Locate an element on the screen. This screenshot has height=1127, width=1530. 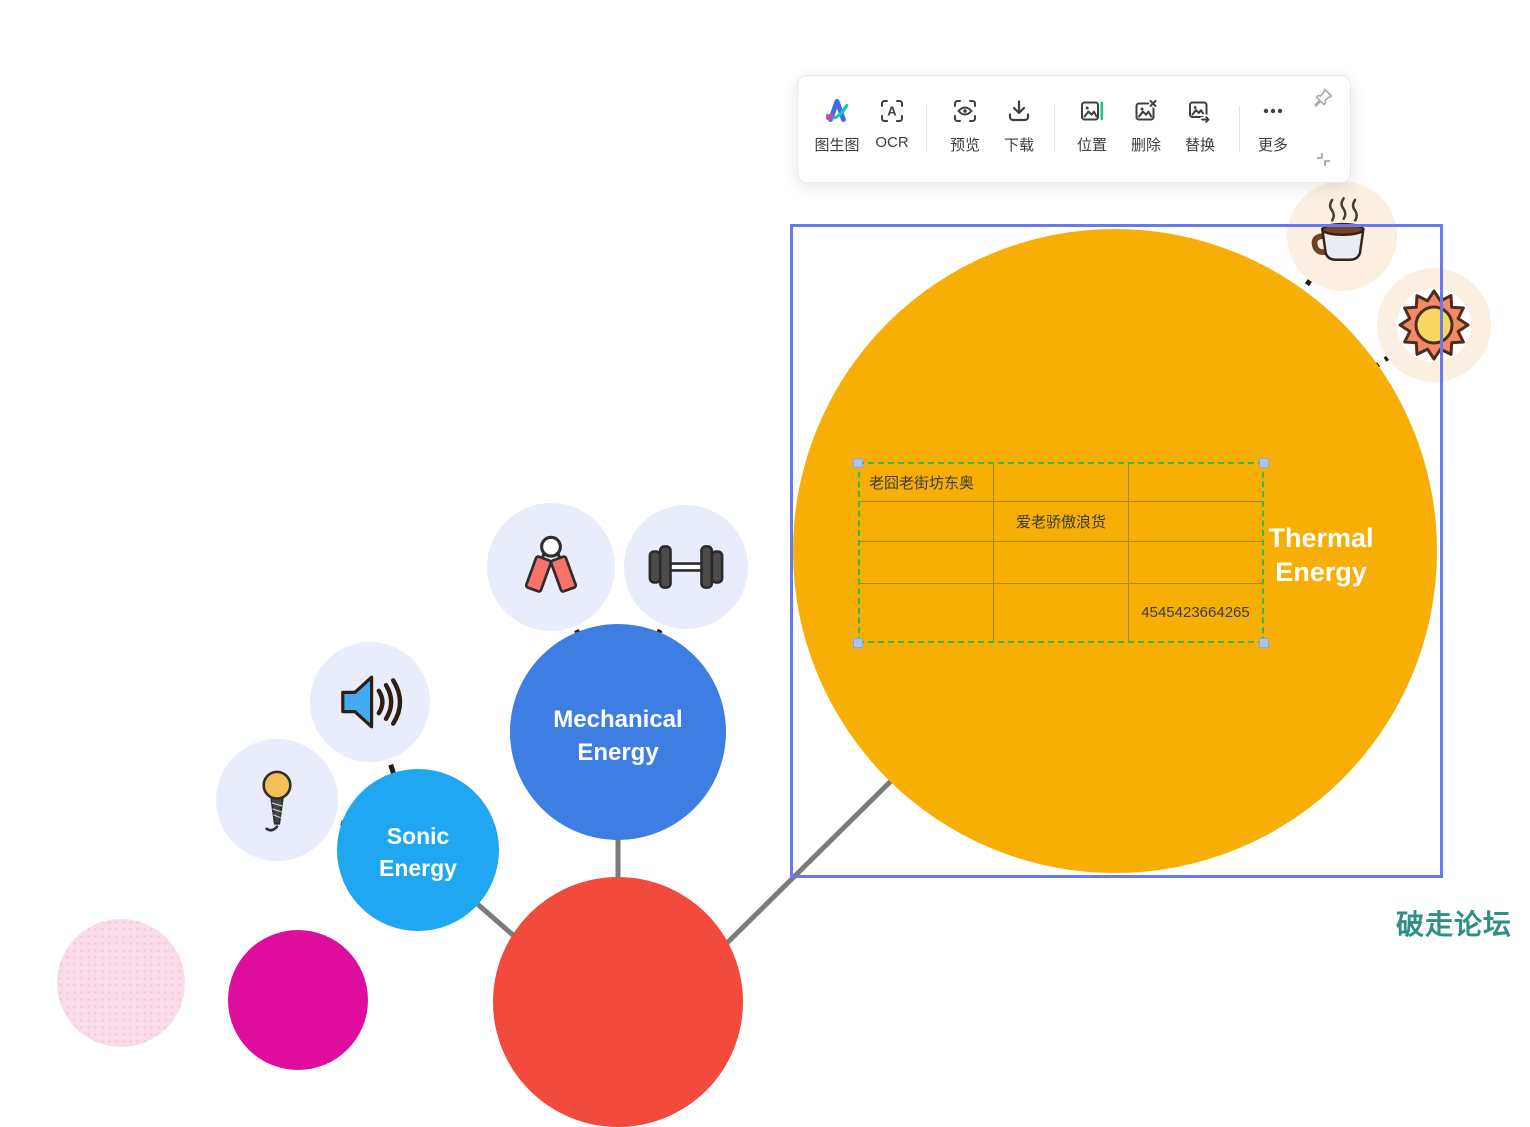
toolbar-item-position: 位置 is located at coordinates (1092, 125).